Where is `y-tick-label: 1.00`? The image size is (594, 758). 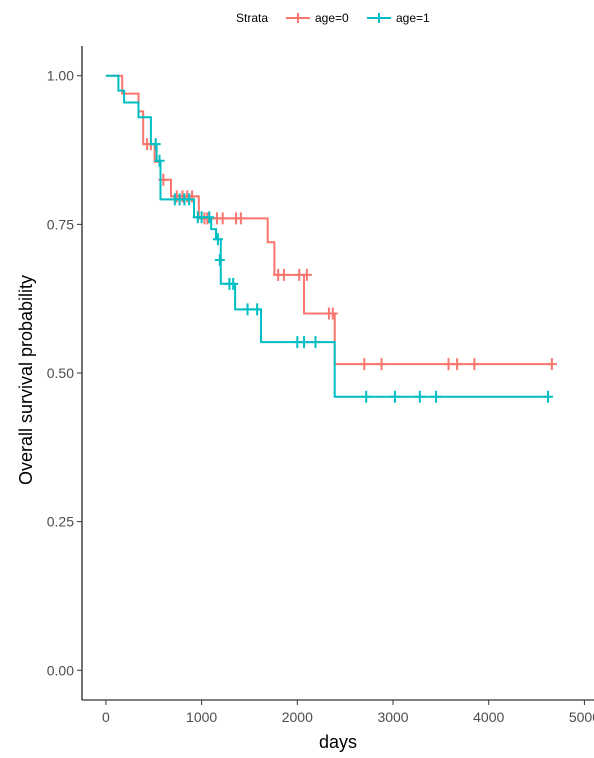
y-tick-label: 1.00 is located at coordinates (60, 76).